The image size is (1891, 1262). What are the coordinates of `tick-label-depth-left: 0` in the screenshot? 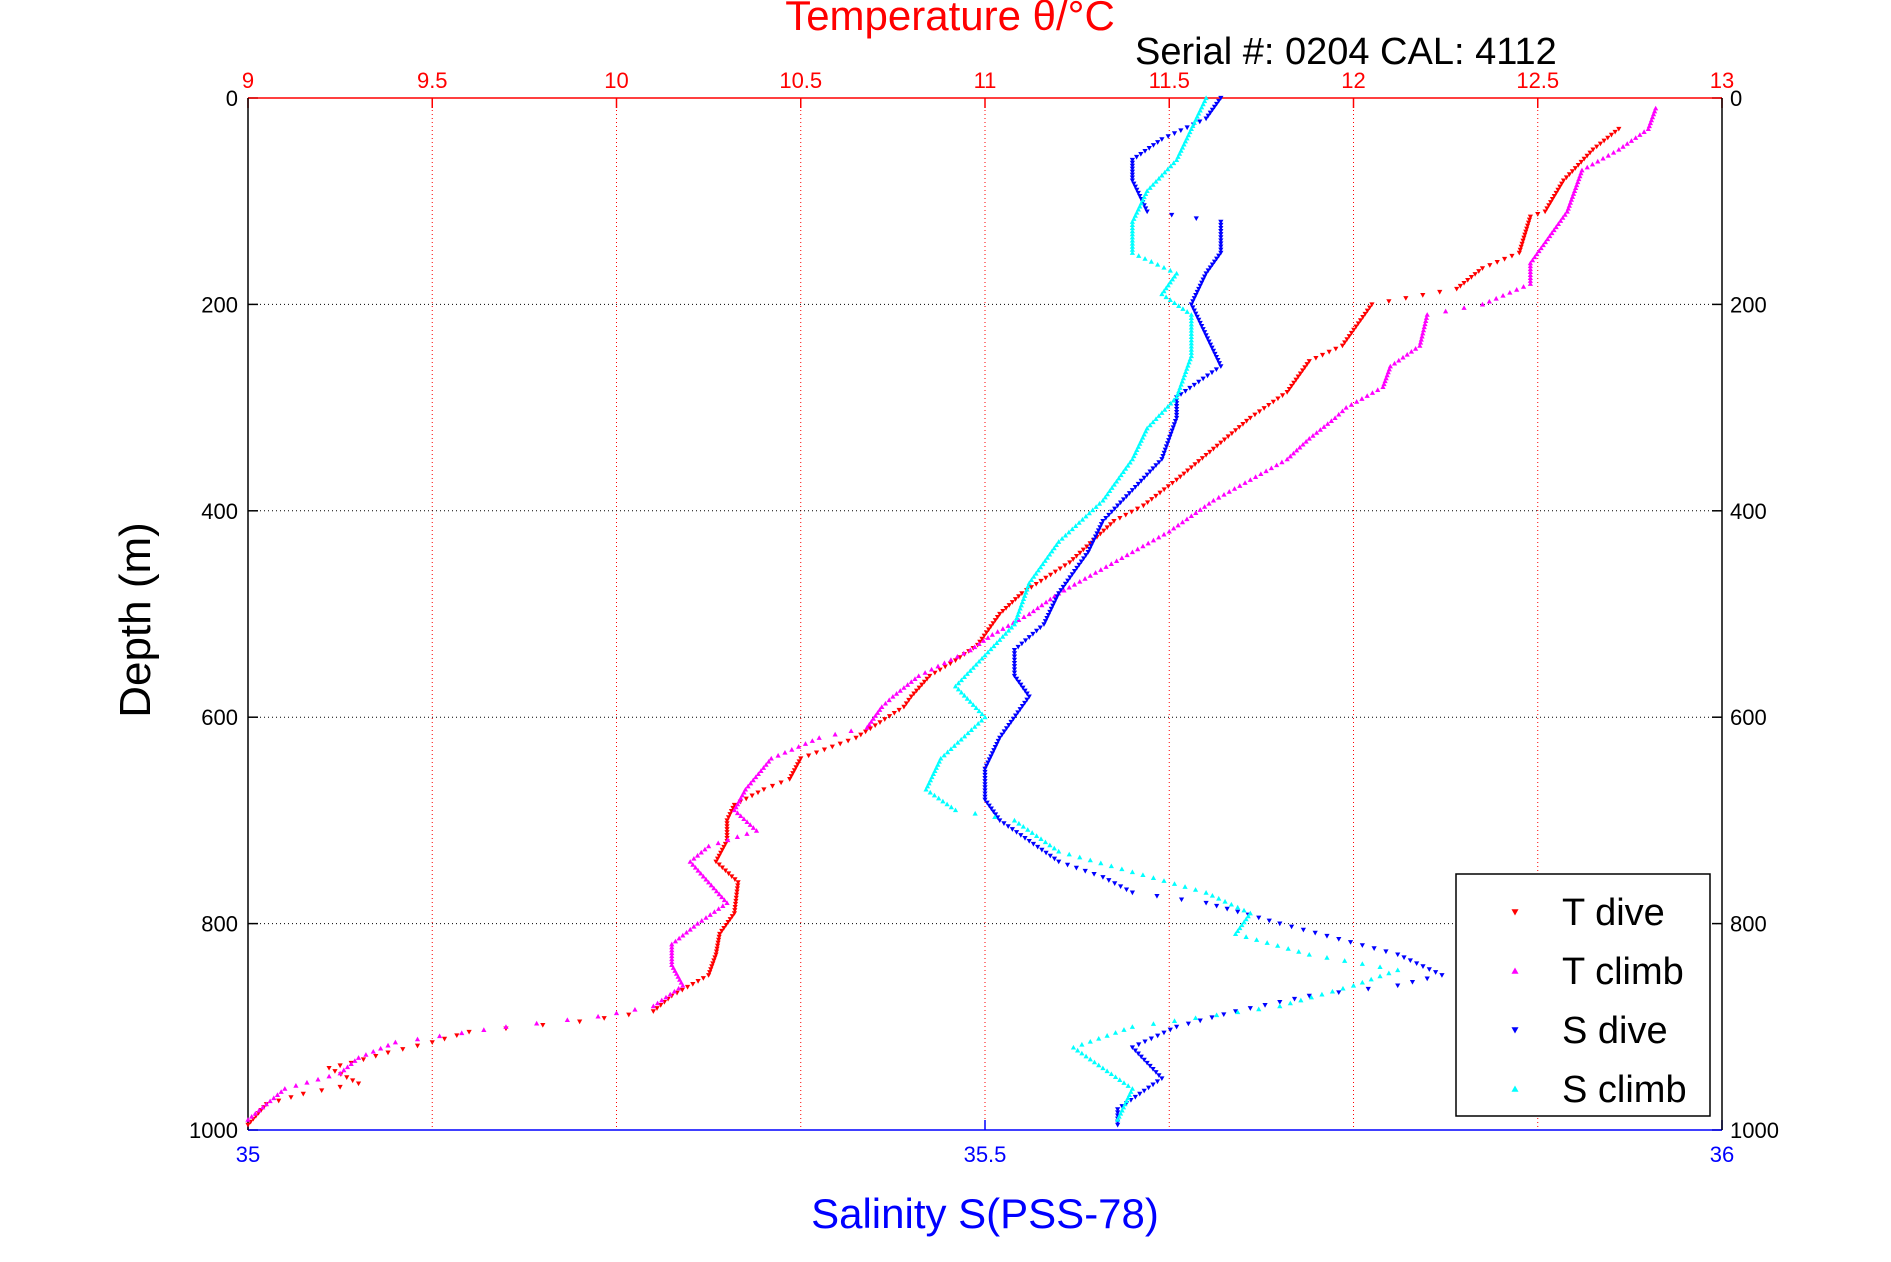 It's located at (232, 98).